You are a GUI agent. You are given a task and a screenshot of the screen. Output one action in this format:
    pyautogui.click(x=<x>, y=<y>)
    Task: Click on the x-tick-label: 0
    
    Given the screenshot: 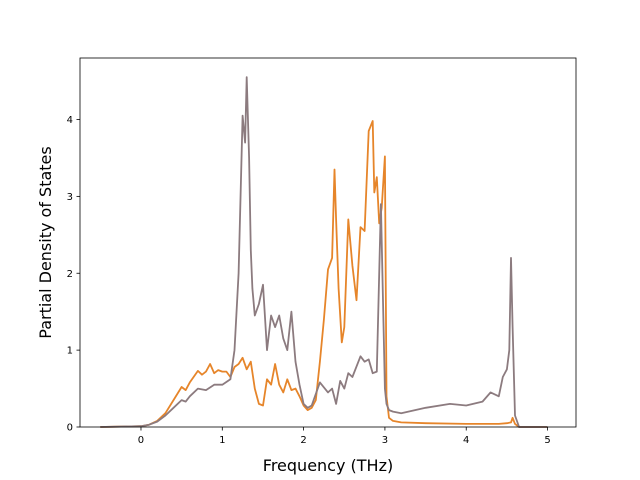 What is the action you would take?
    pyautogui.click(x=141, y=440)
    